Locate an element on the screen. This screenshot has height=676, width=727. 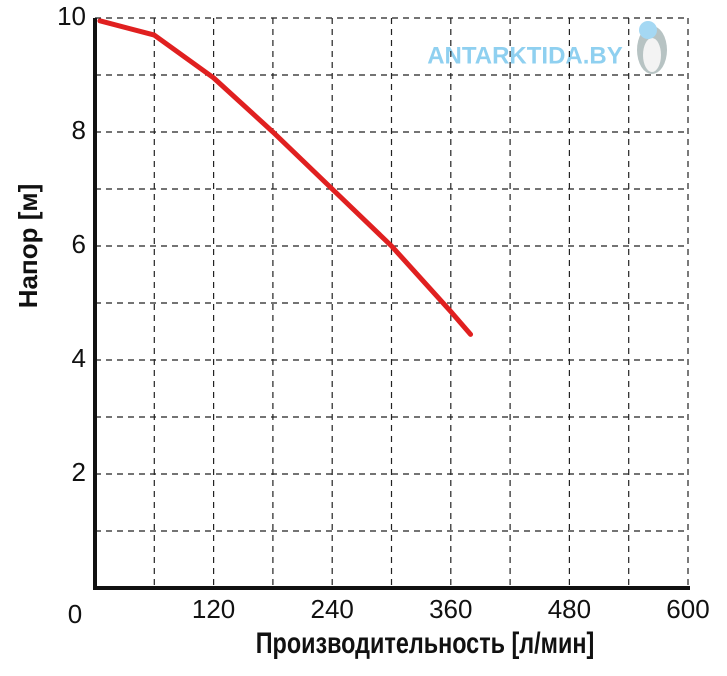
y-tick-label: 8 is located at coordinates (79, 130).